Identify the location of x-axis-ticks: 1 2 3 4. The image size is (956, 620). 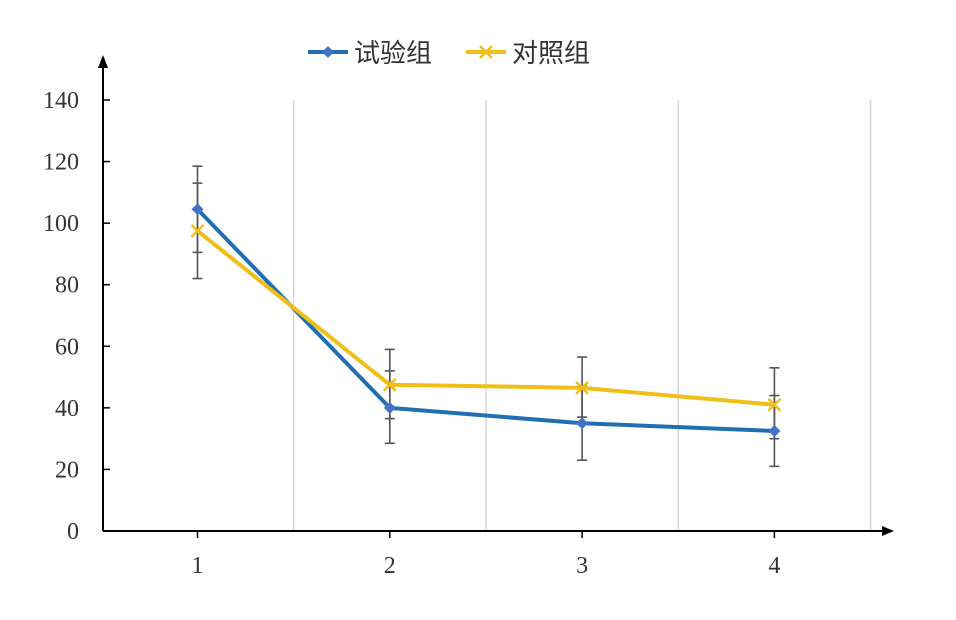
(486, 555).